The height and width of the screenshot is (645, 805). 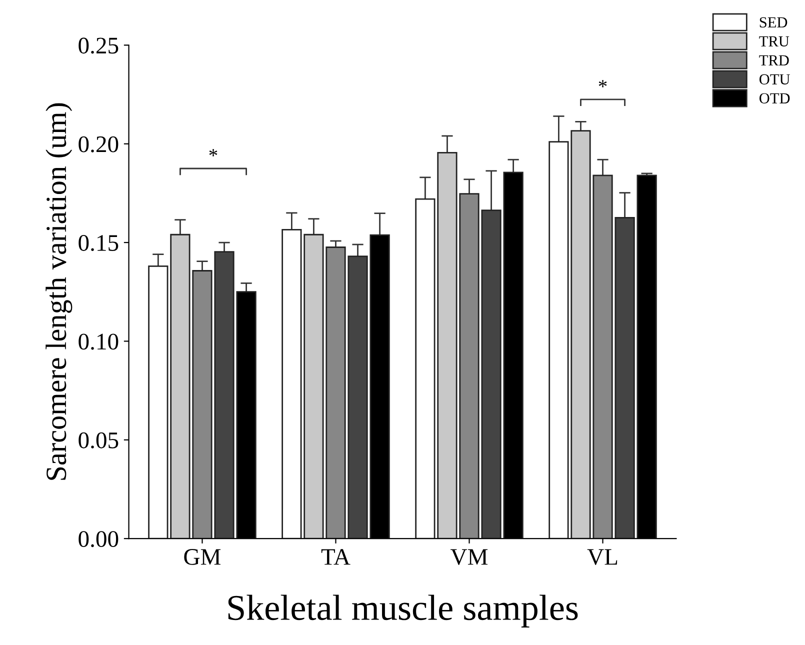 I want to click on y-tick-label: 0.00, so click(x=98, y=539).